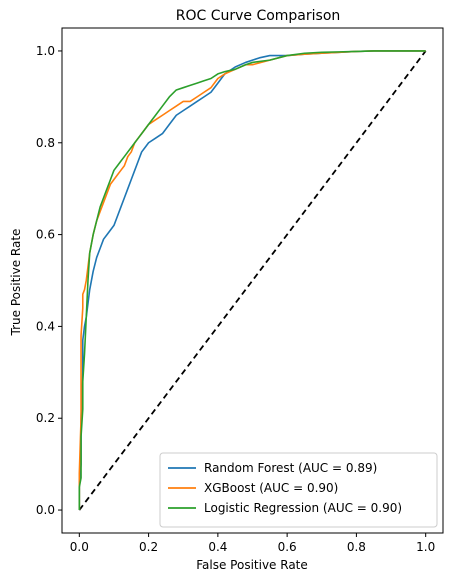 This screenshot has height=580, width=462. Describe the element at coordinates (45, 418) in the screenshot. I see `y-tick-label-1: 0.2` at that location.